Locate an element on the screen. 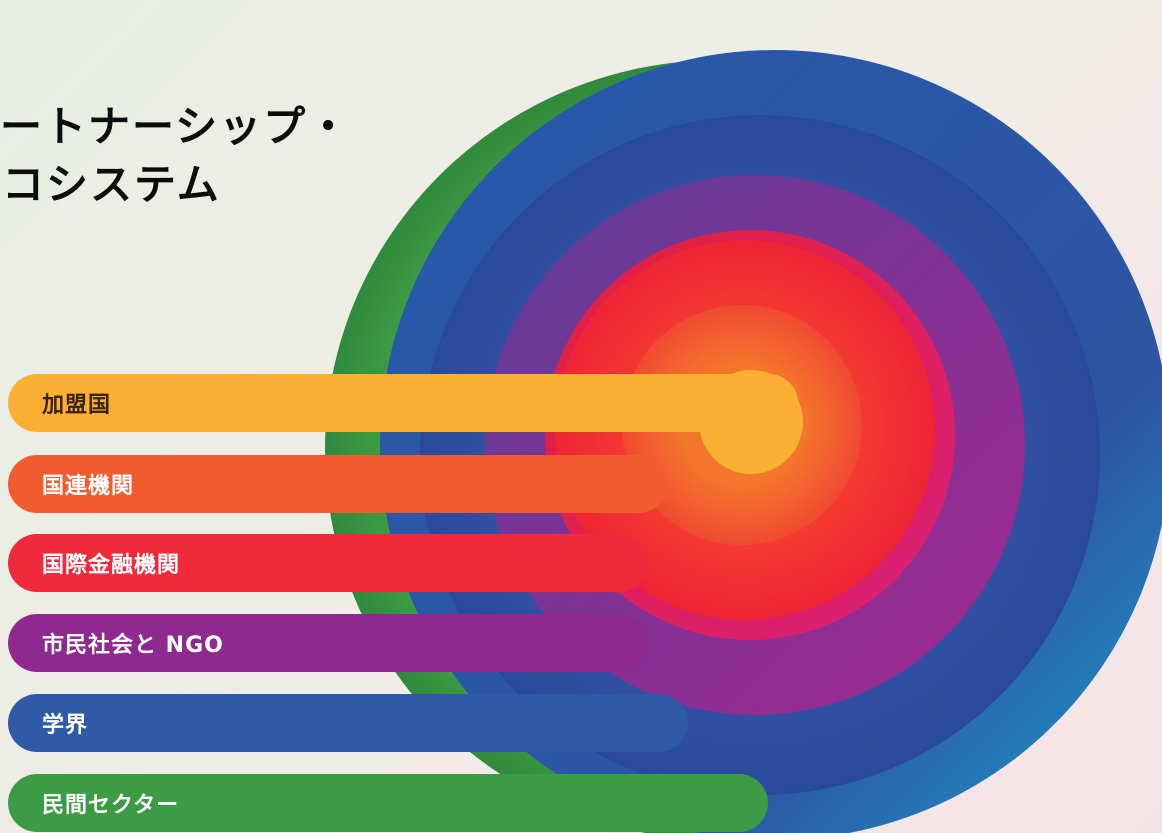  category-bar-un-agencies: 国連機関 is located at coordinates (338, 484).